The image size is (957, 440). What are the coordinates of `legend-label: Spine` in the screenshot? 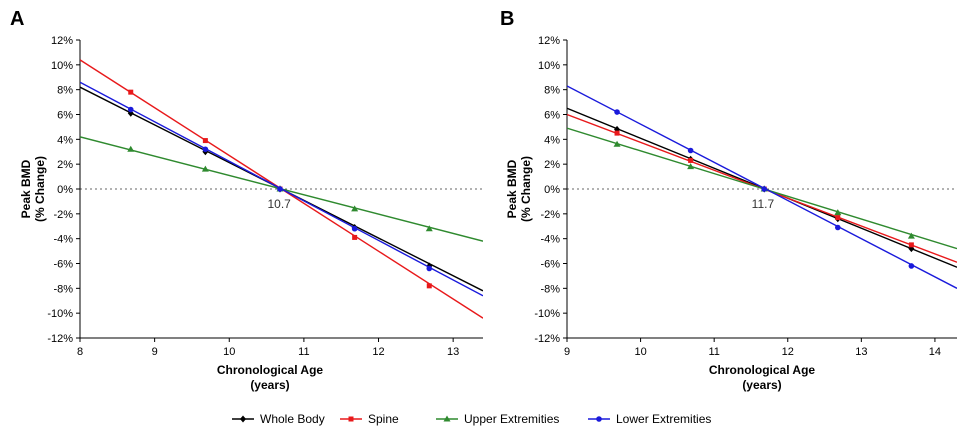 It's located at (383, 419).